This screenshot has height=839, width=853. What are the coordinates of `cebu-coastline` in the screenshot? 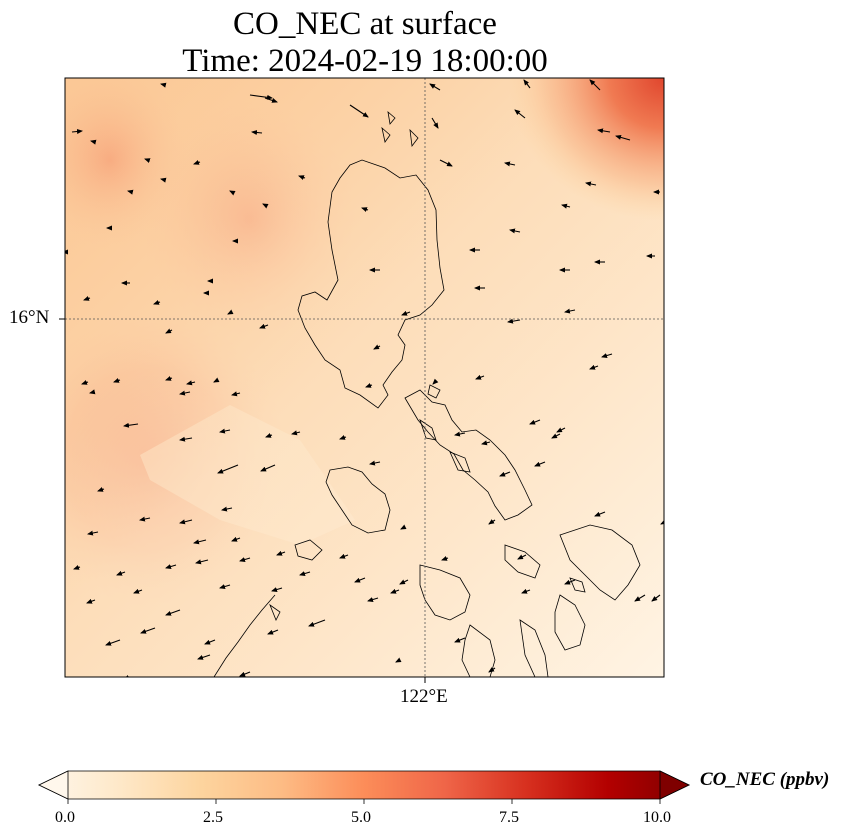 It's located at (534, 648).